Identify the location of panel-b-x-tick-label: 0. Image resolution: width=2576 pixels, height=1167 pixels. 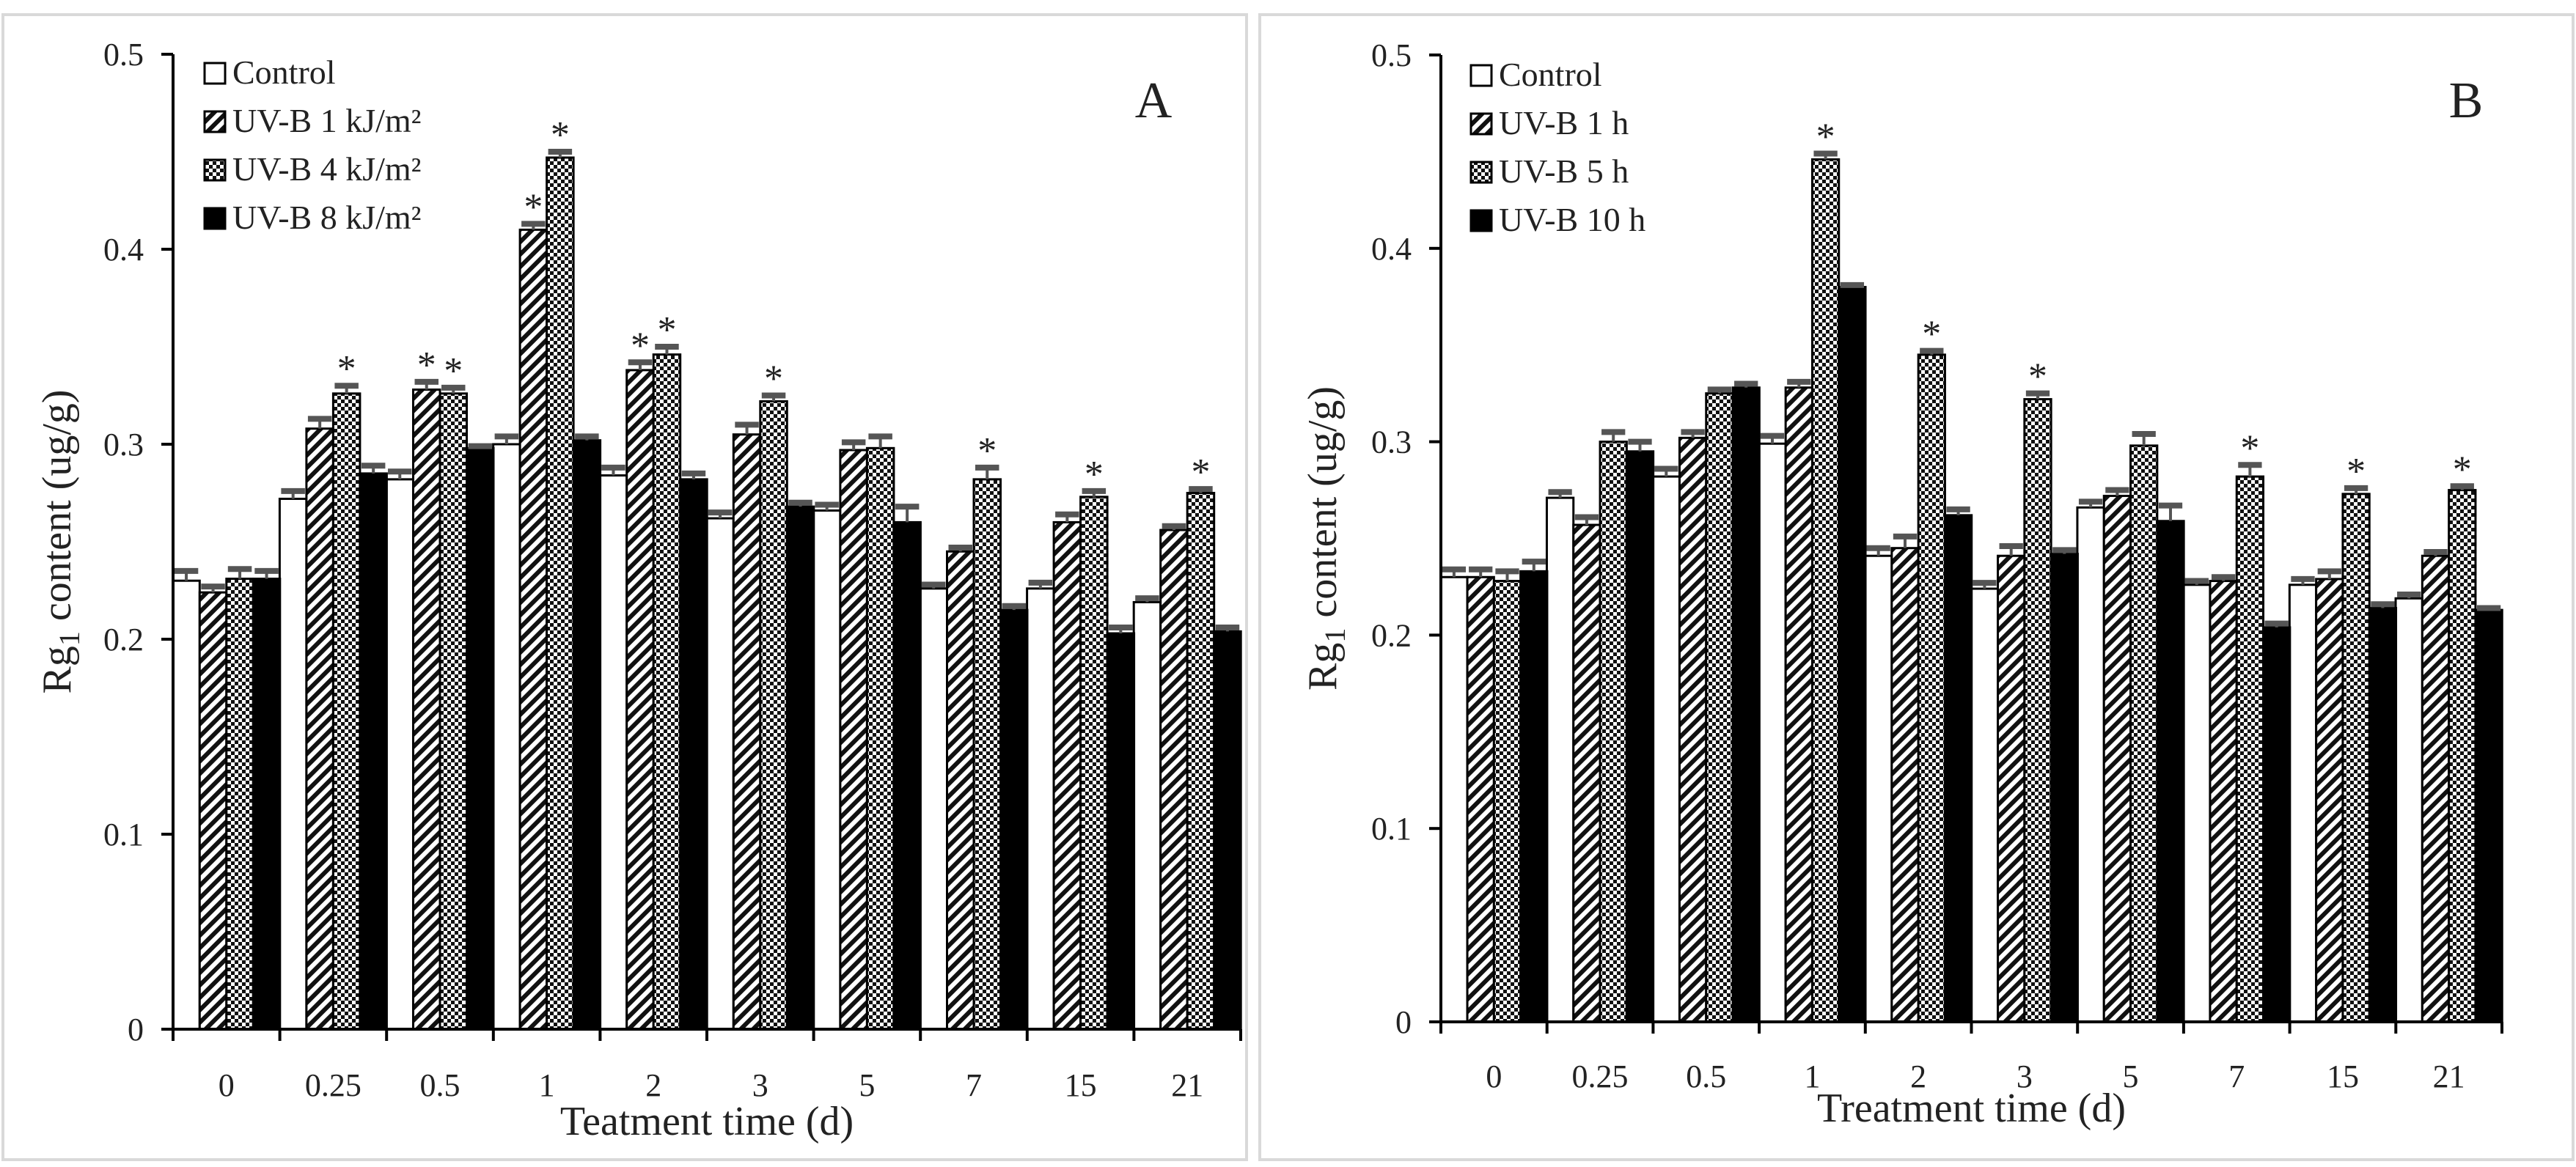
(1494, 1076).